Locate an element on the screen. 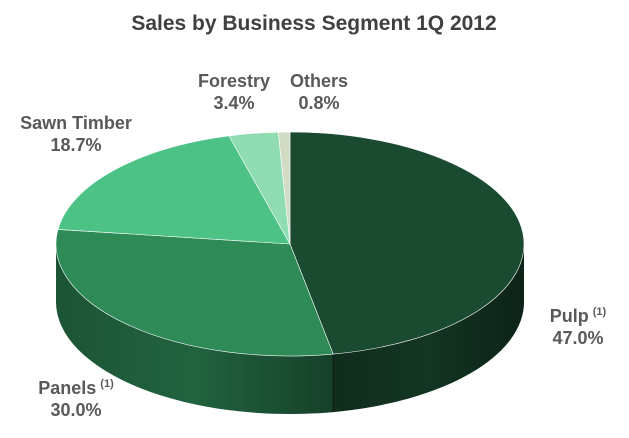 This screenshot has width=629, height=438. slice-sawn-timber is located at coordinates (174, 190).